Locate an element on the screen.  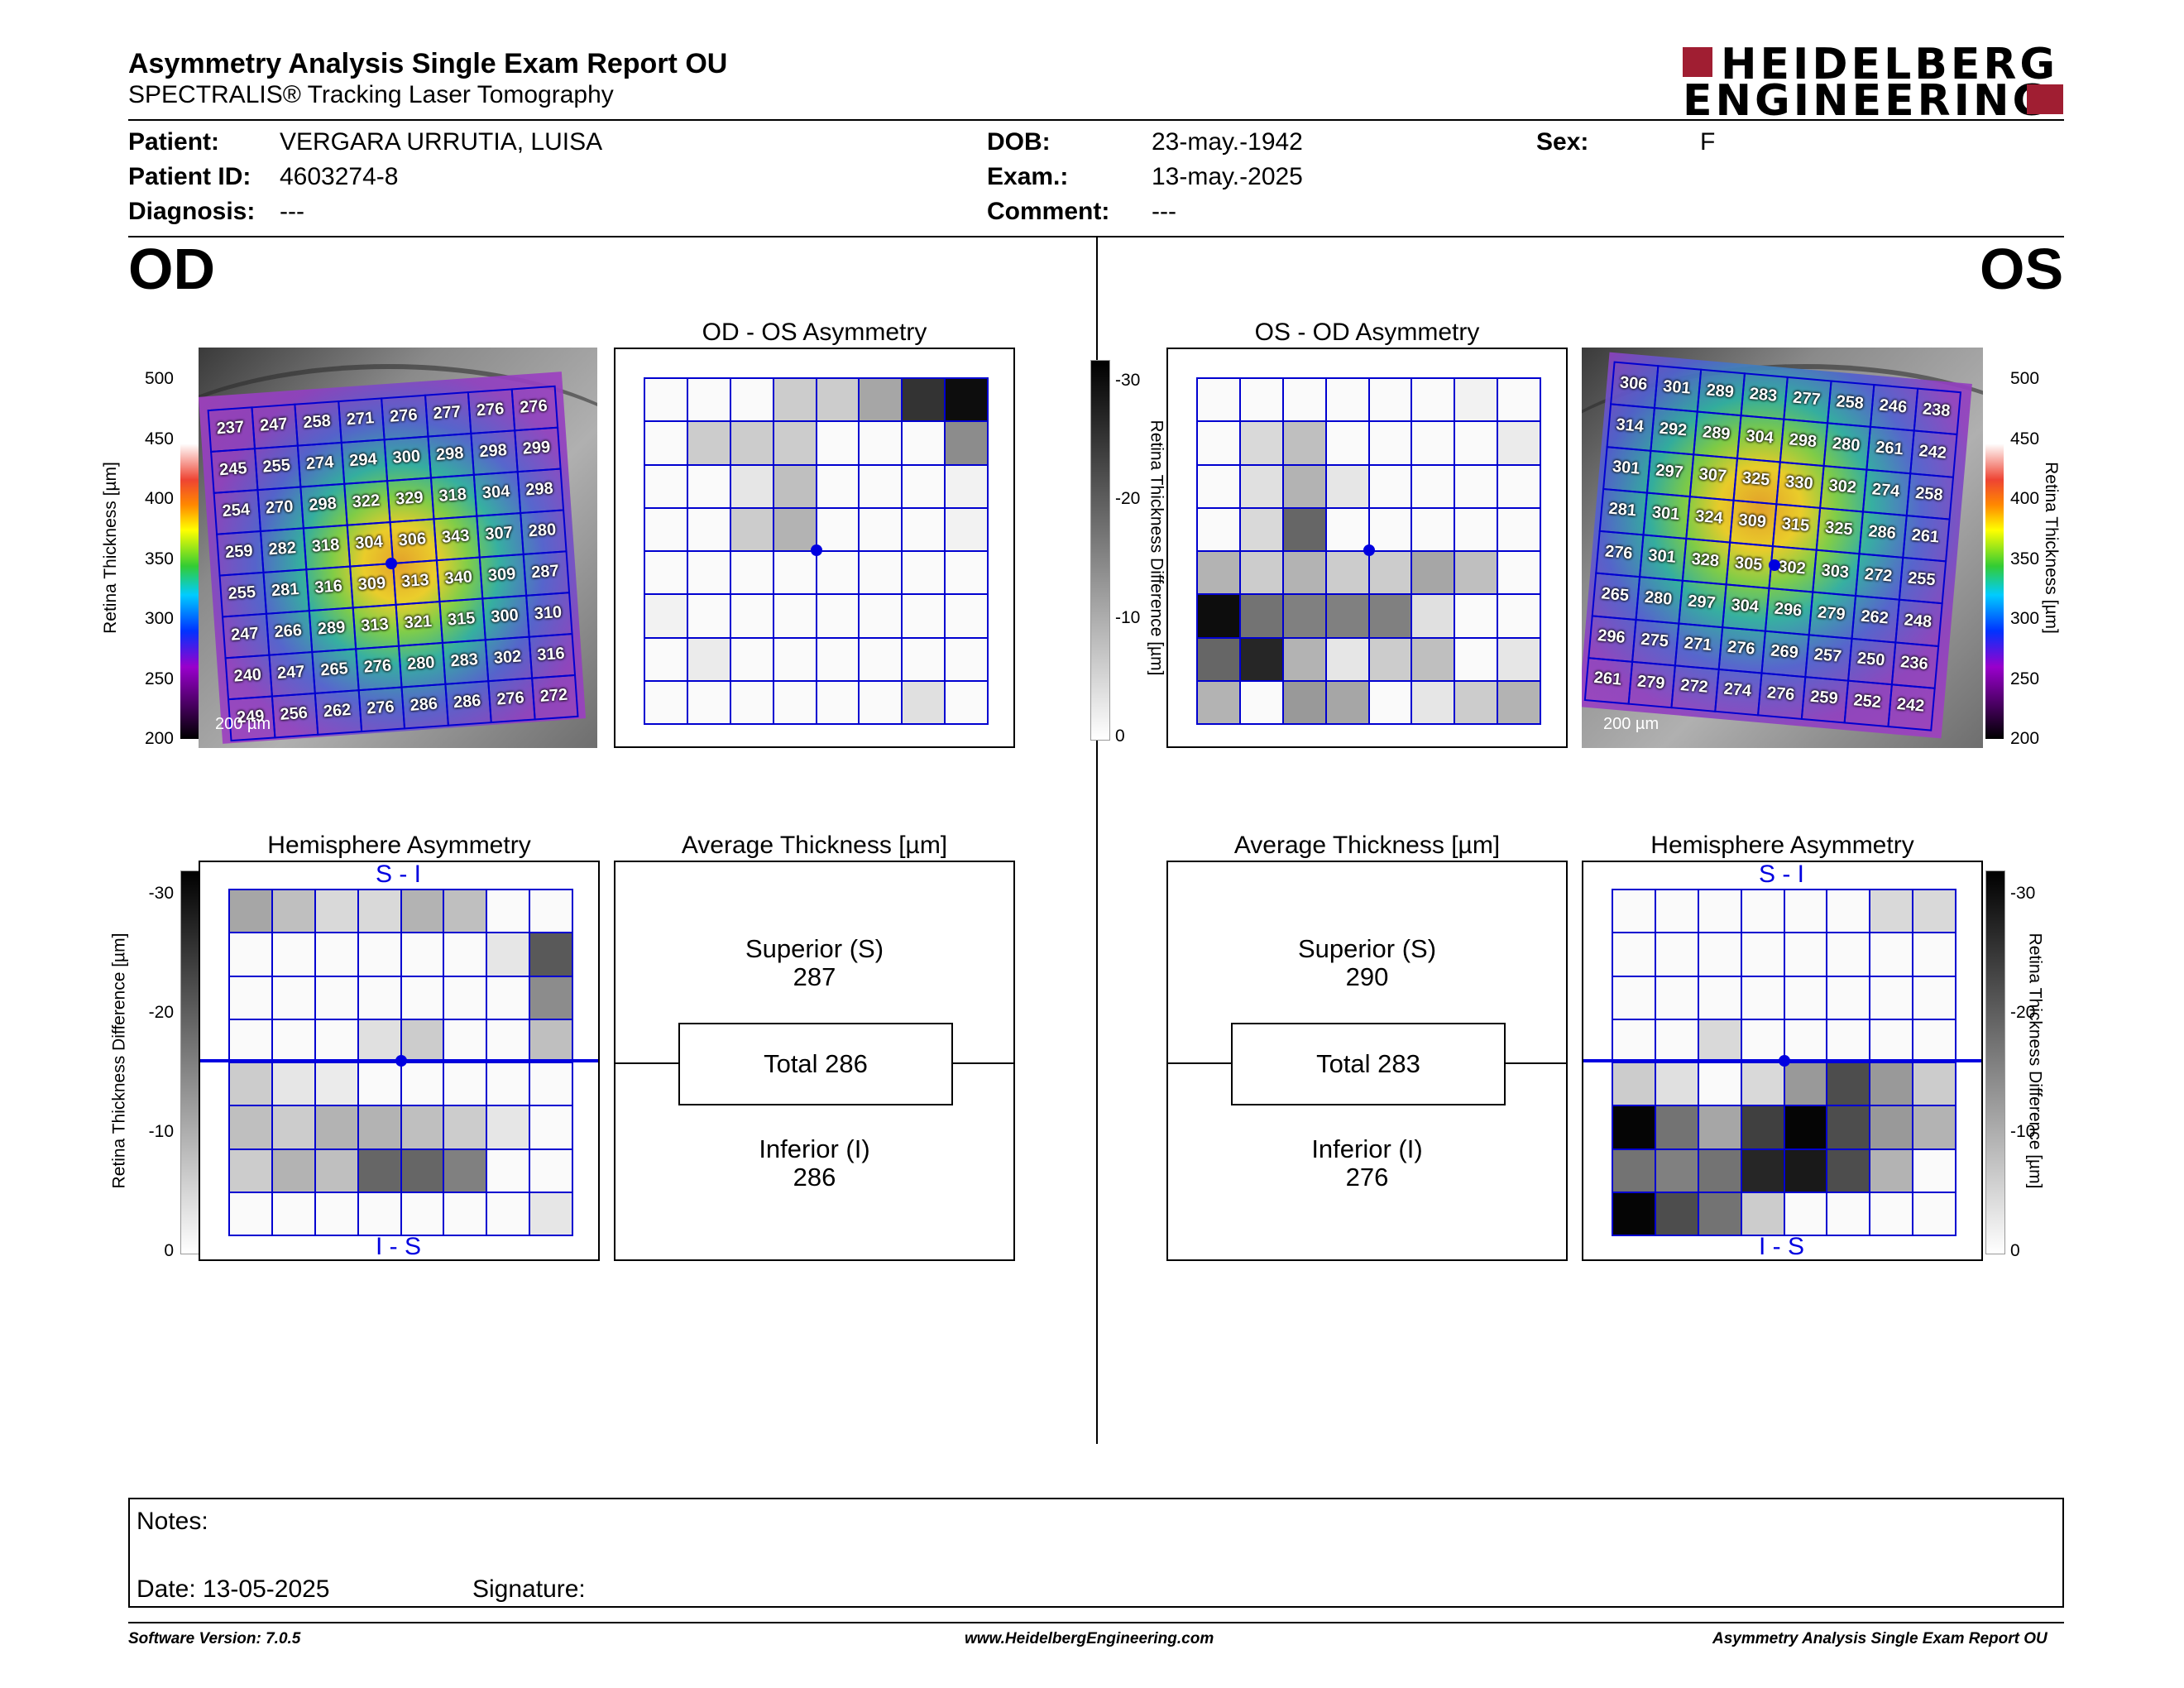
website-link: www.HeidelbergEngineering.com is located at coordinates (1089, 1638).